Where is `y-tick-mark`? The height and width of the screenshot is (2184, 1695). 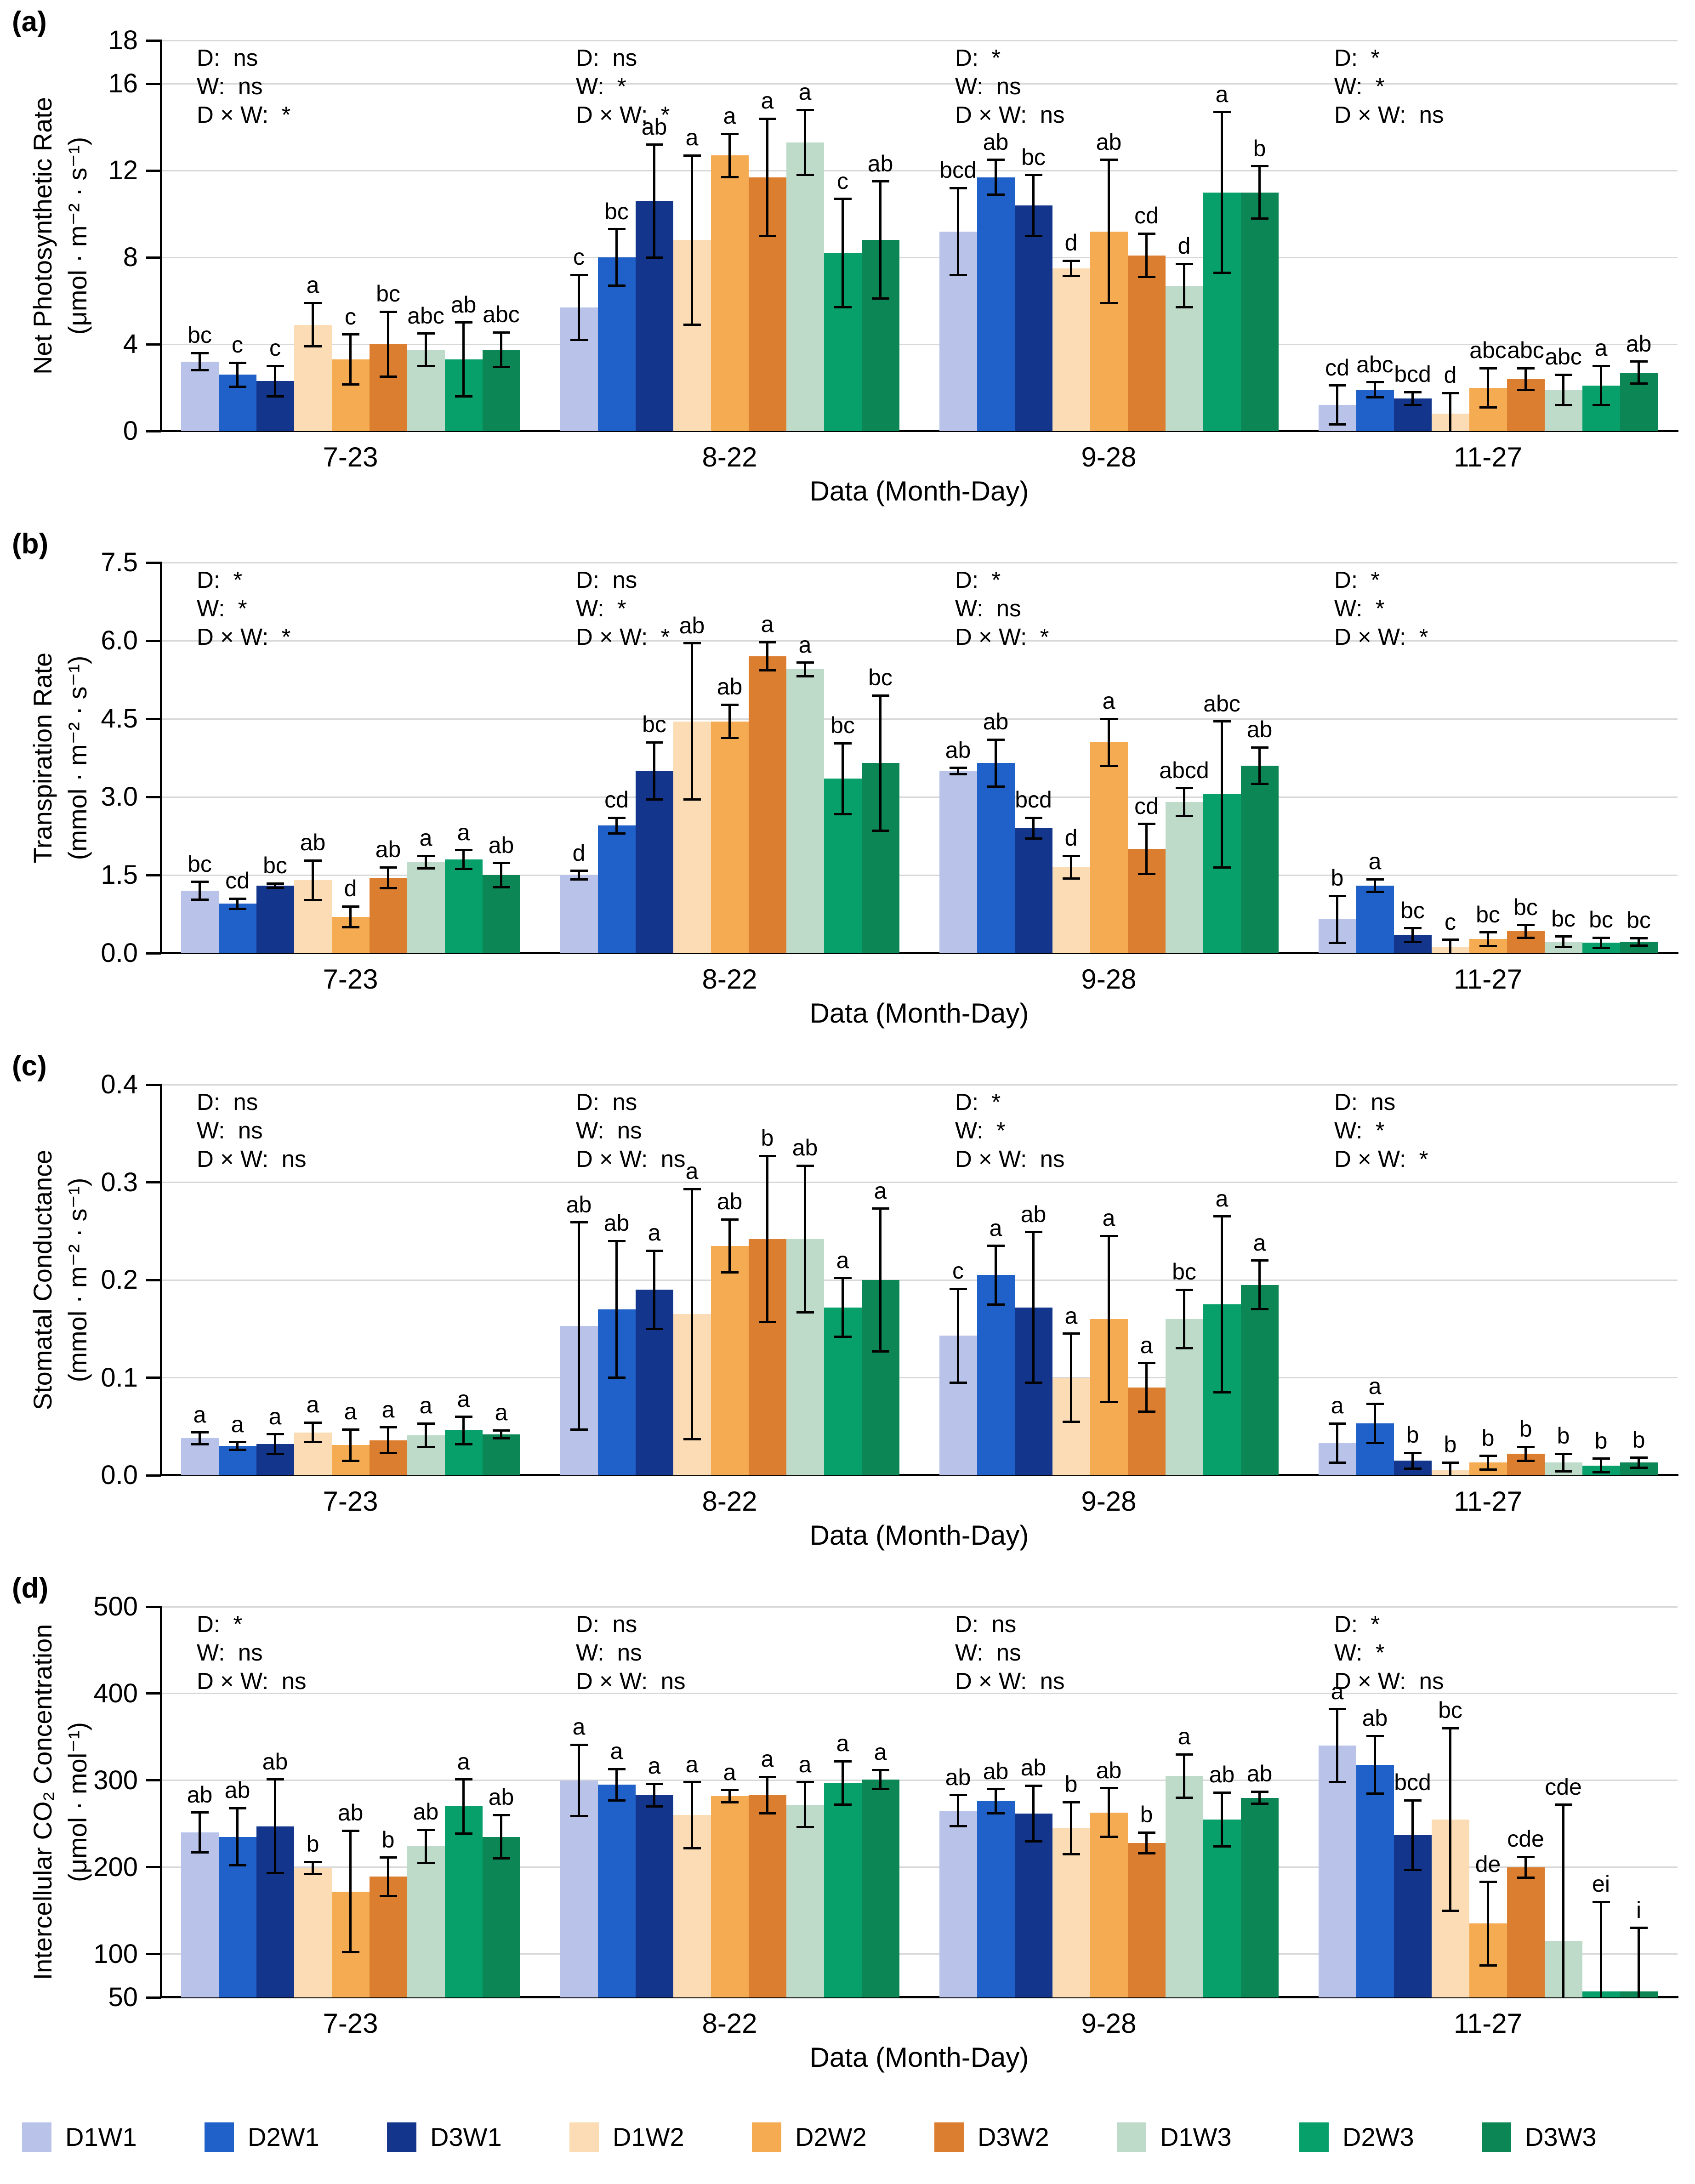 y-tick-mark is located at coordinates (153, 431).